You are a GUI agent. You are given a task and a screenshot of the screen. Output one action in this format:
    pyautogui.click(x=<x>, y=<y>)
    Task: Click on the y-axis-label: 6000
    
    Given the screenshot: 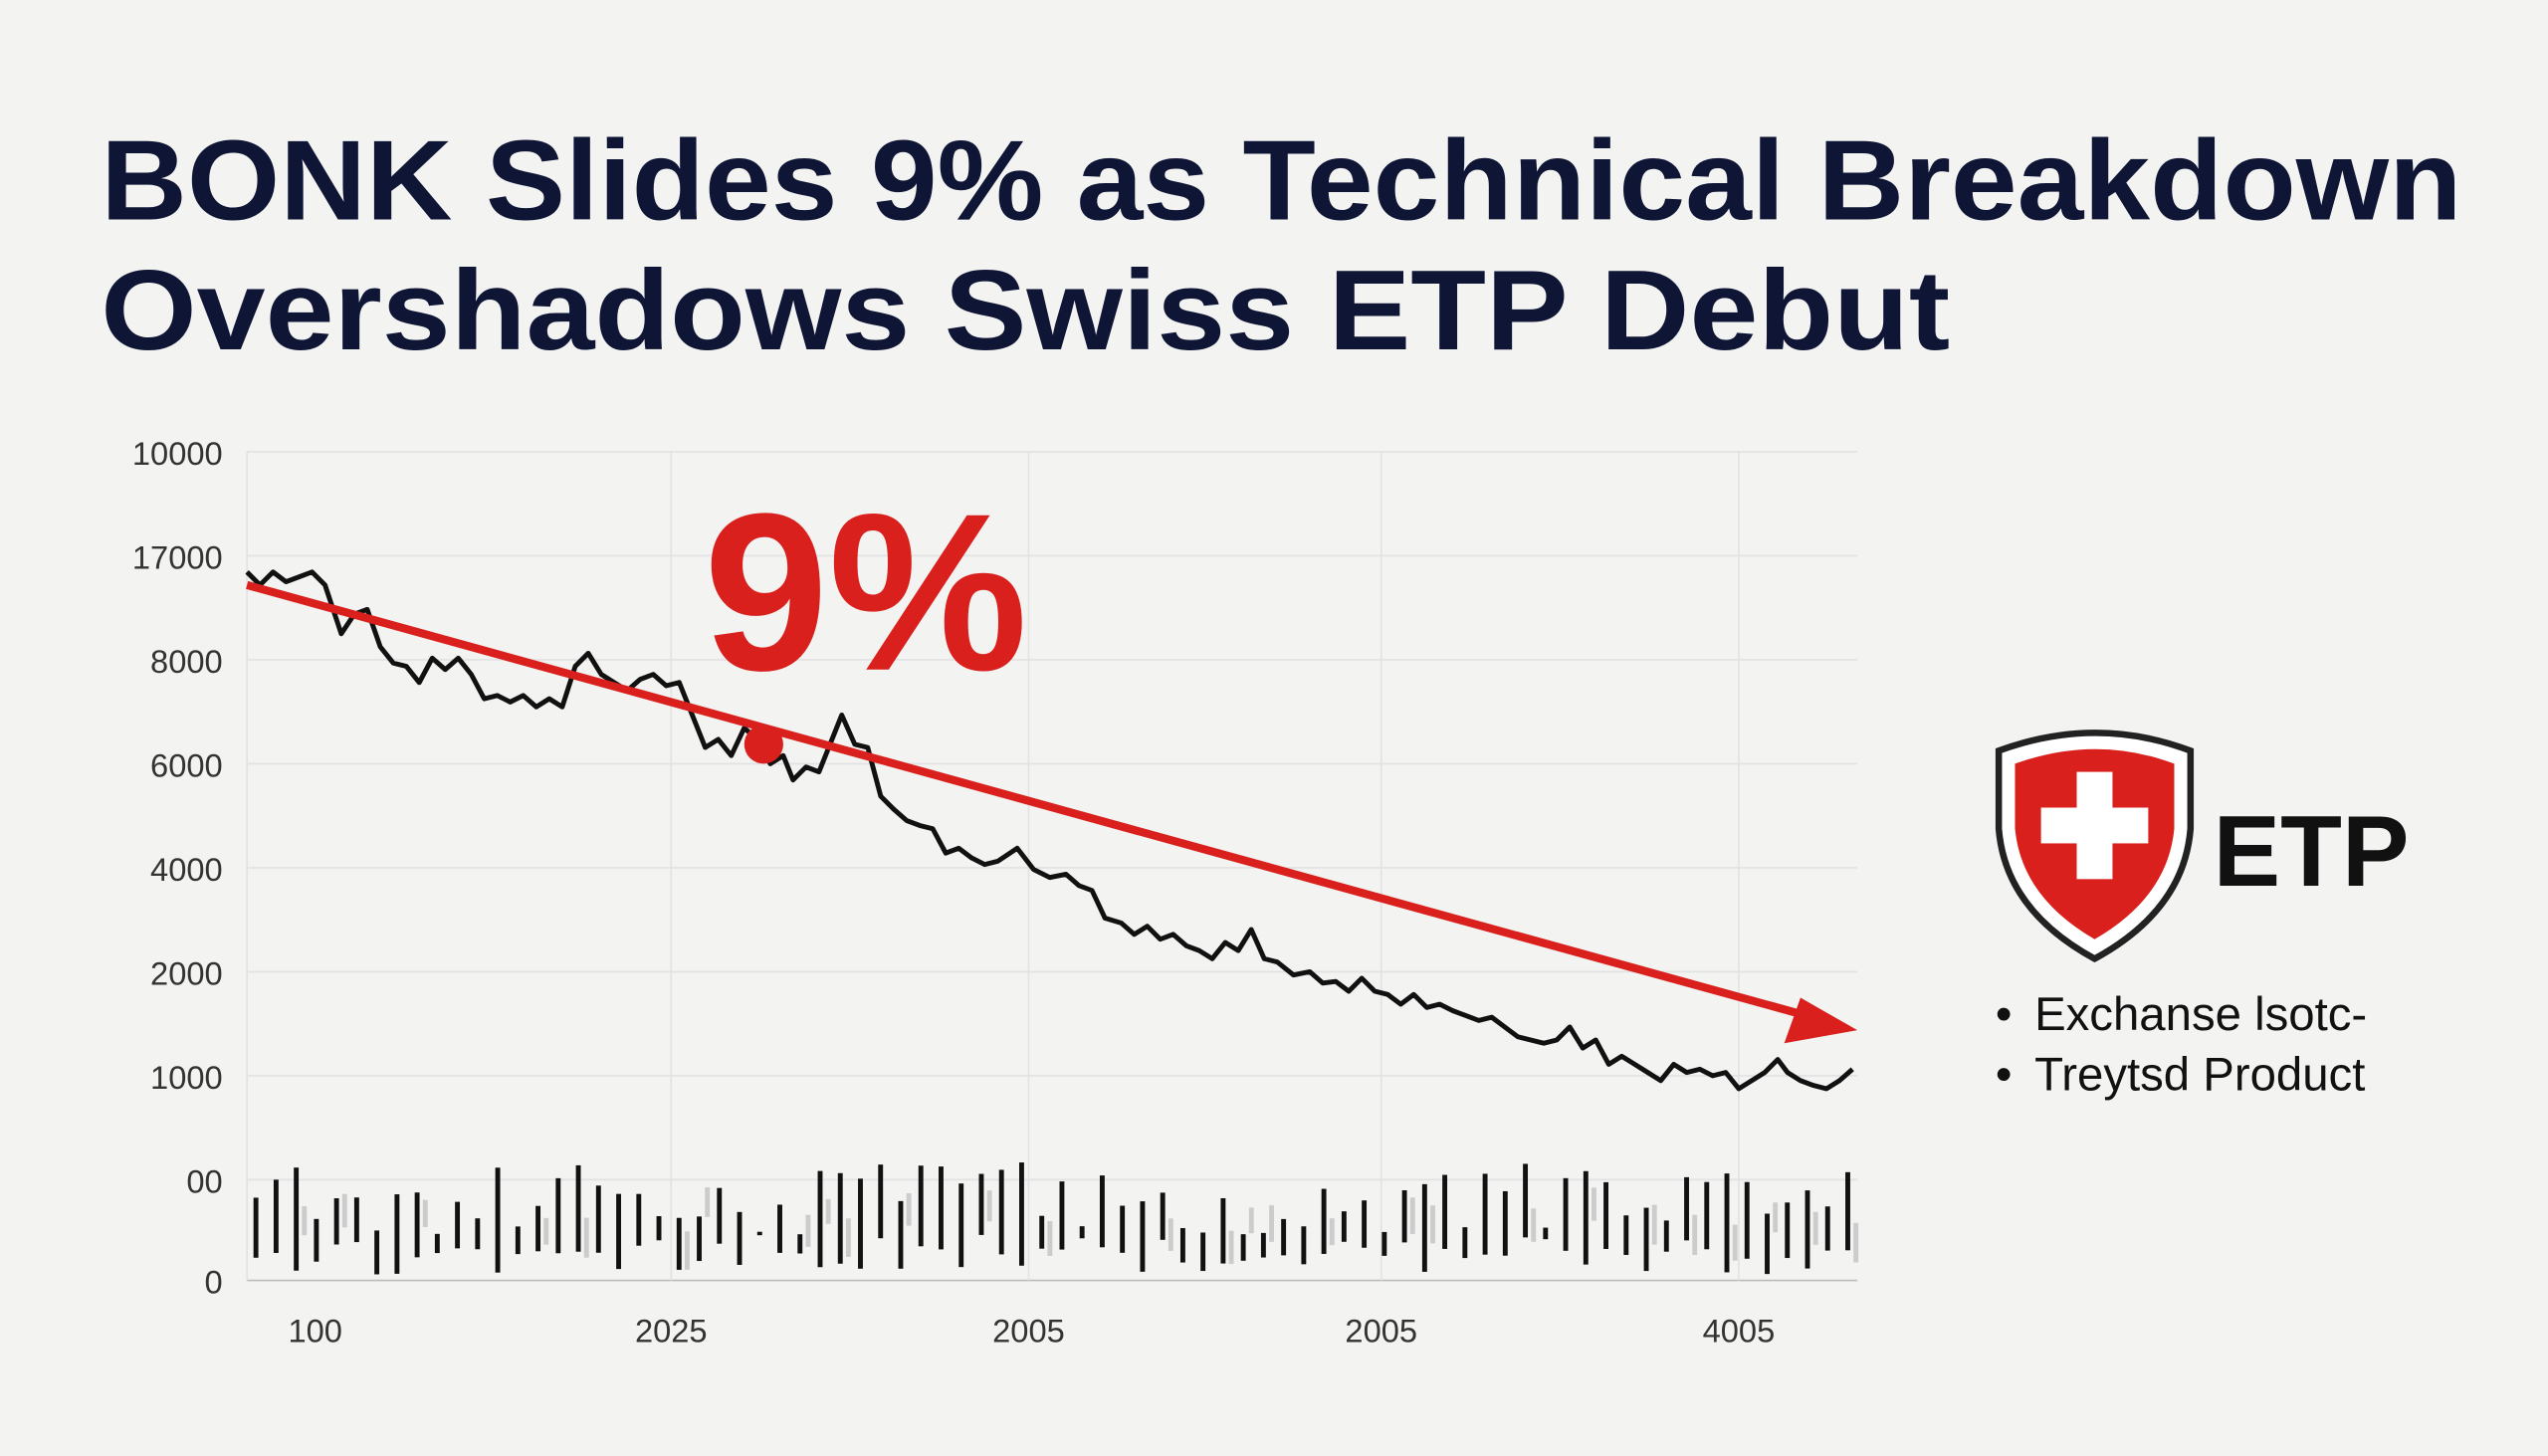 What is the action you would take?
    pyautogui.click(x=186, y=764)
    